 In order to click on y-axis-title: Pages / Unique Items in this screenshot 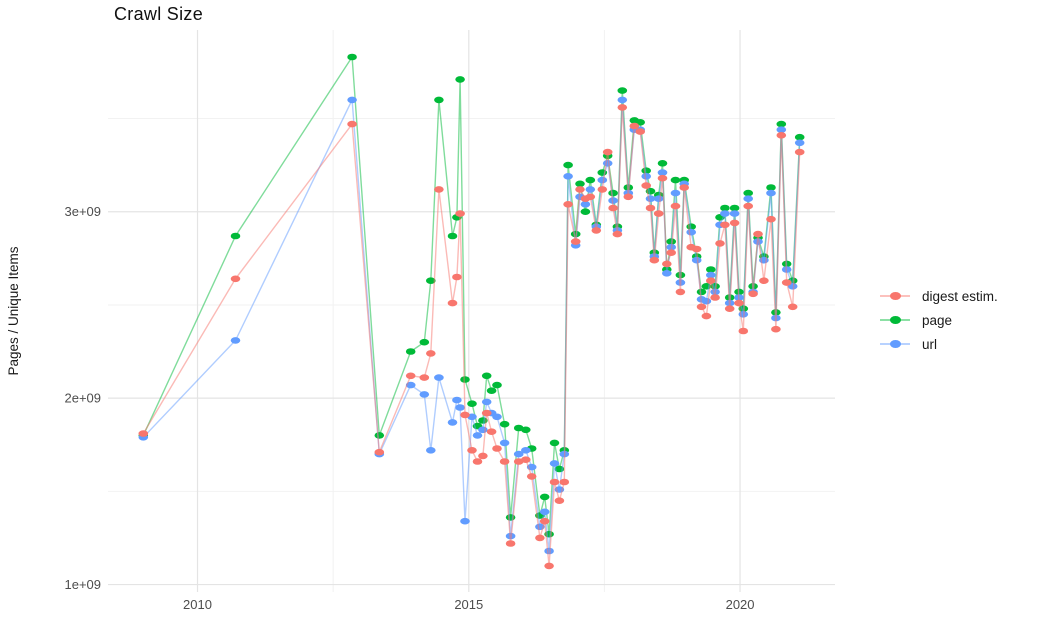, I will do `click(13, 310)`.